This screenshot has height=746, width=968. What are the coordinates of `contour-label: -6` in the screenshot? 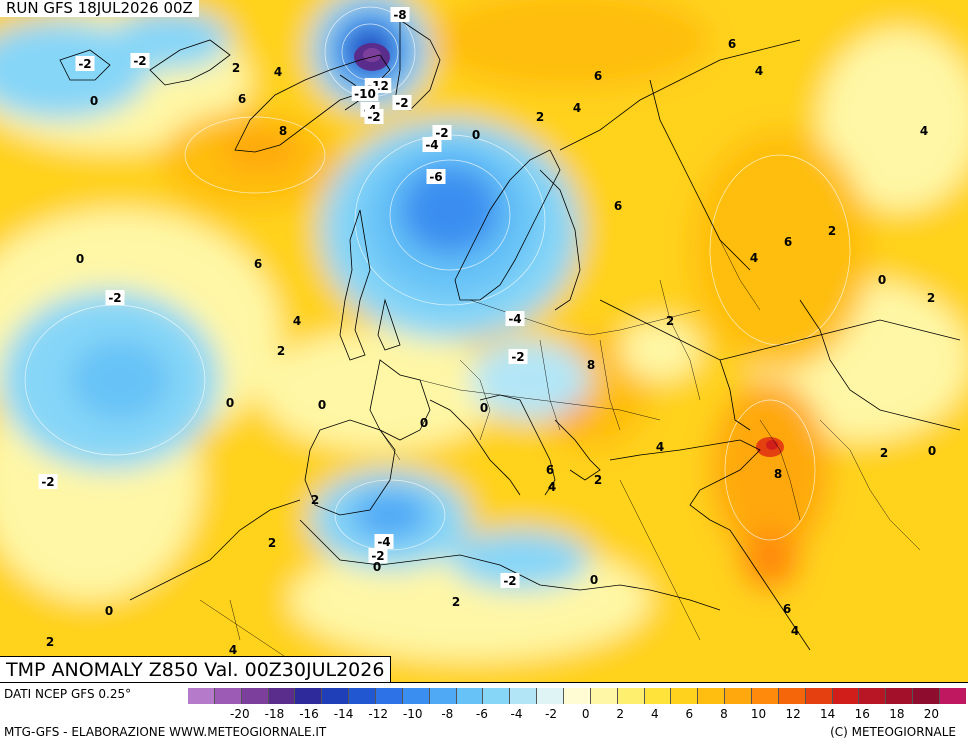 It's located at (435, 177).